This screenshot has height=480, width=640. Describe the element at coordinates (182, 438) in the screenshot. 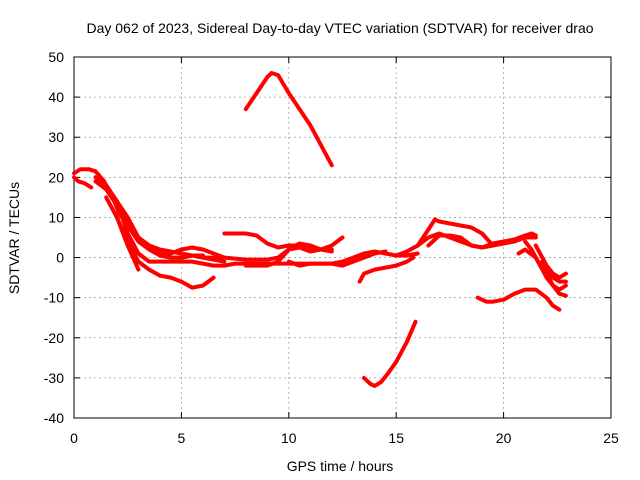

I see `x-tick-label: 5` at that location.